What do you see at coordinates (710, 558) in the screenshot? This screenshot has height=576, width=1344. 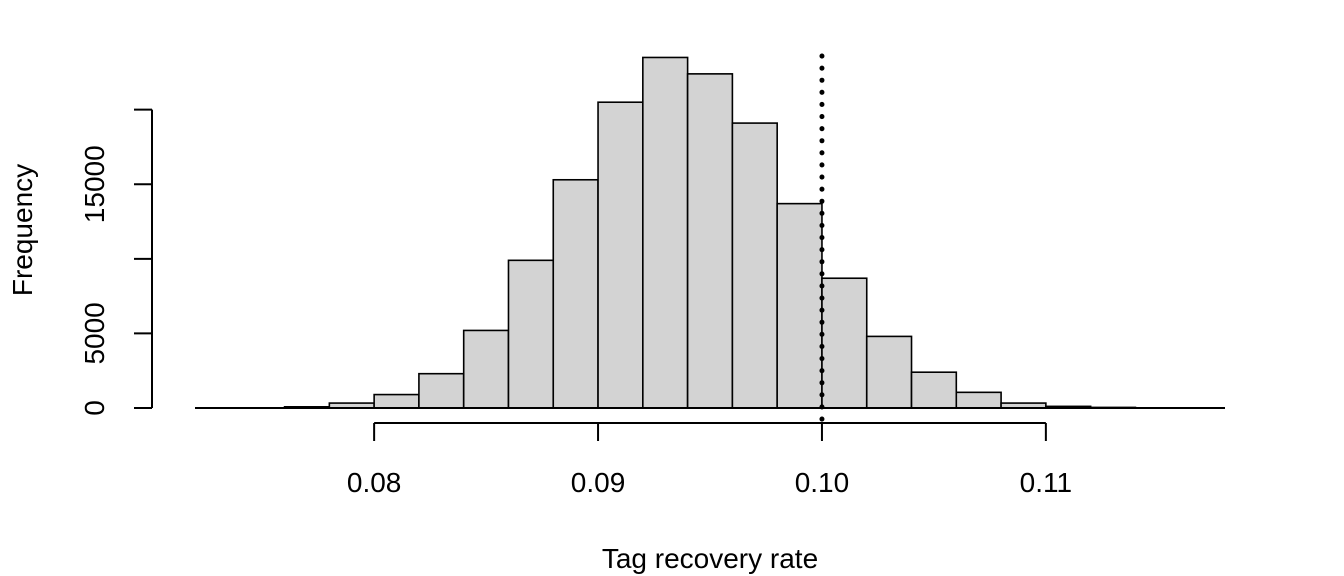 I see `x-axis-label: Tag recovery rate` at bounding box center [710, 558].